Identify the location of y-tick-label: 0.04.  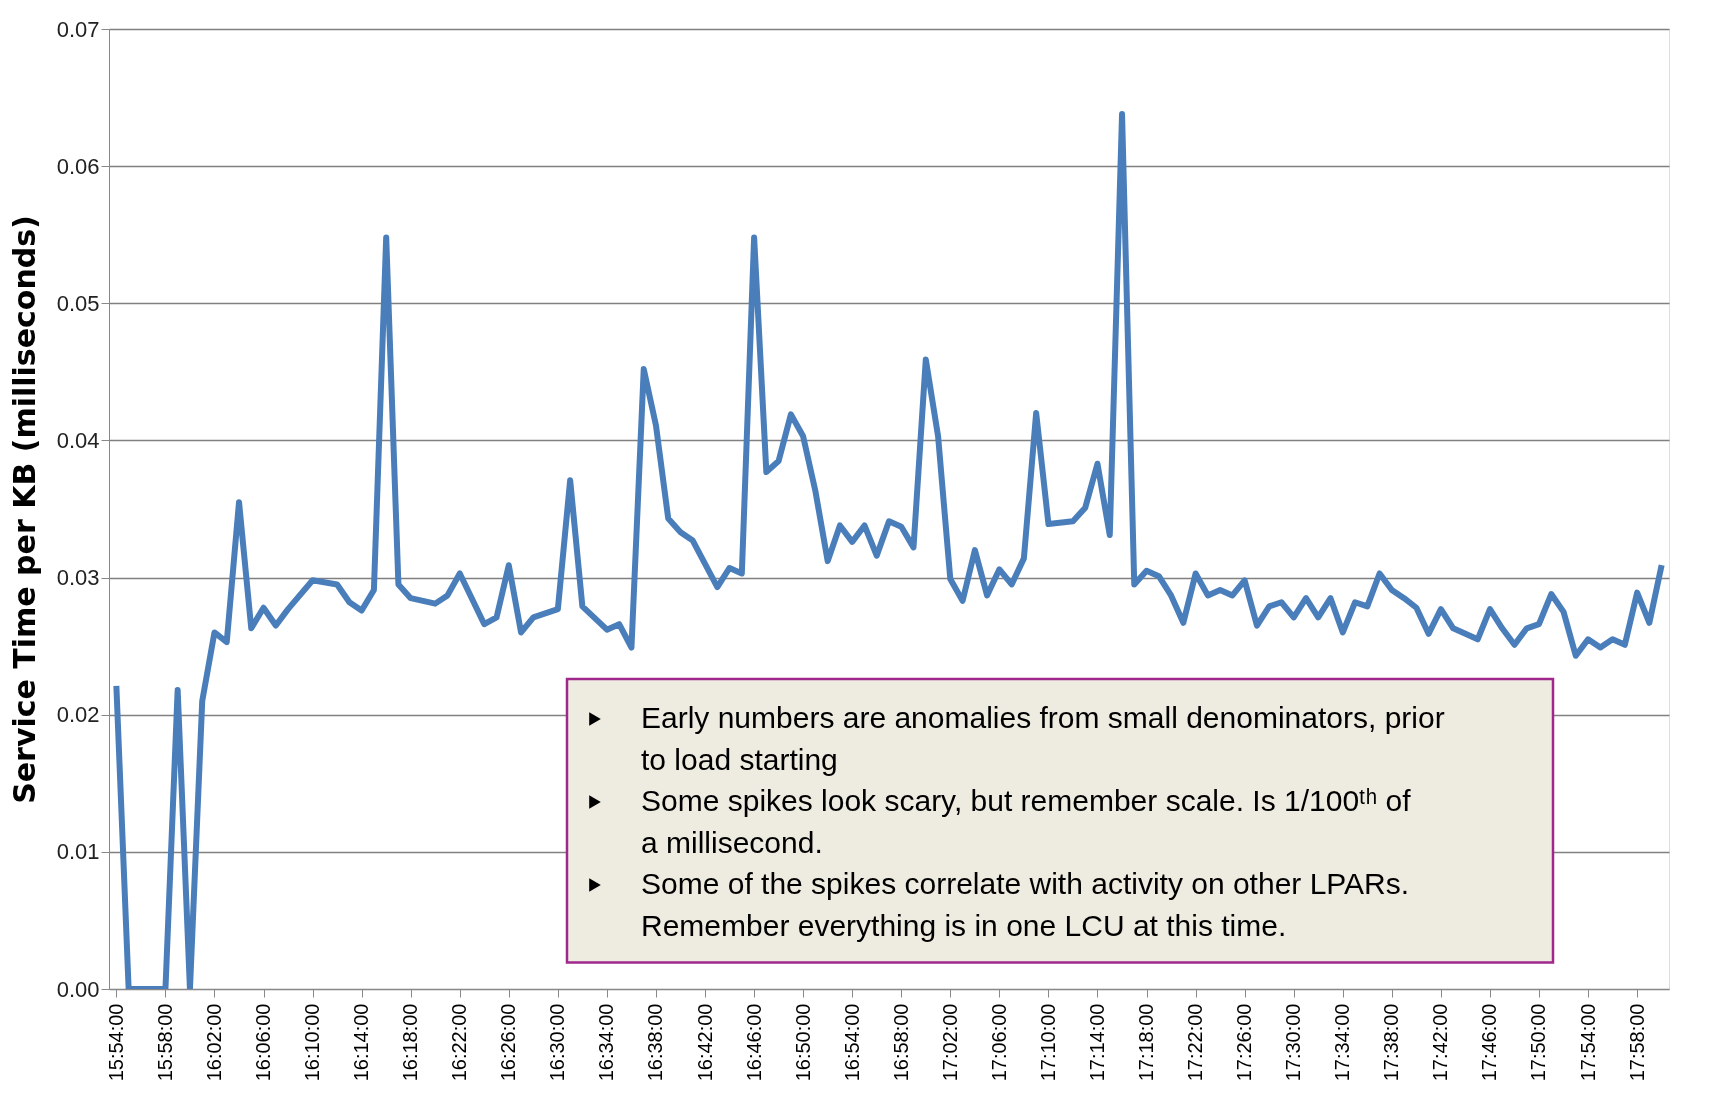
(78, 440).